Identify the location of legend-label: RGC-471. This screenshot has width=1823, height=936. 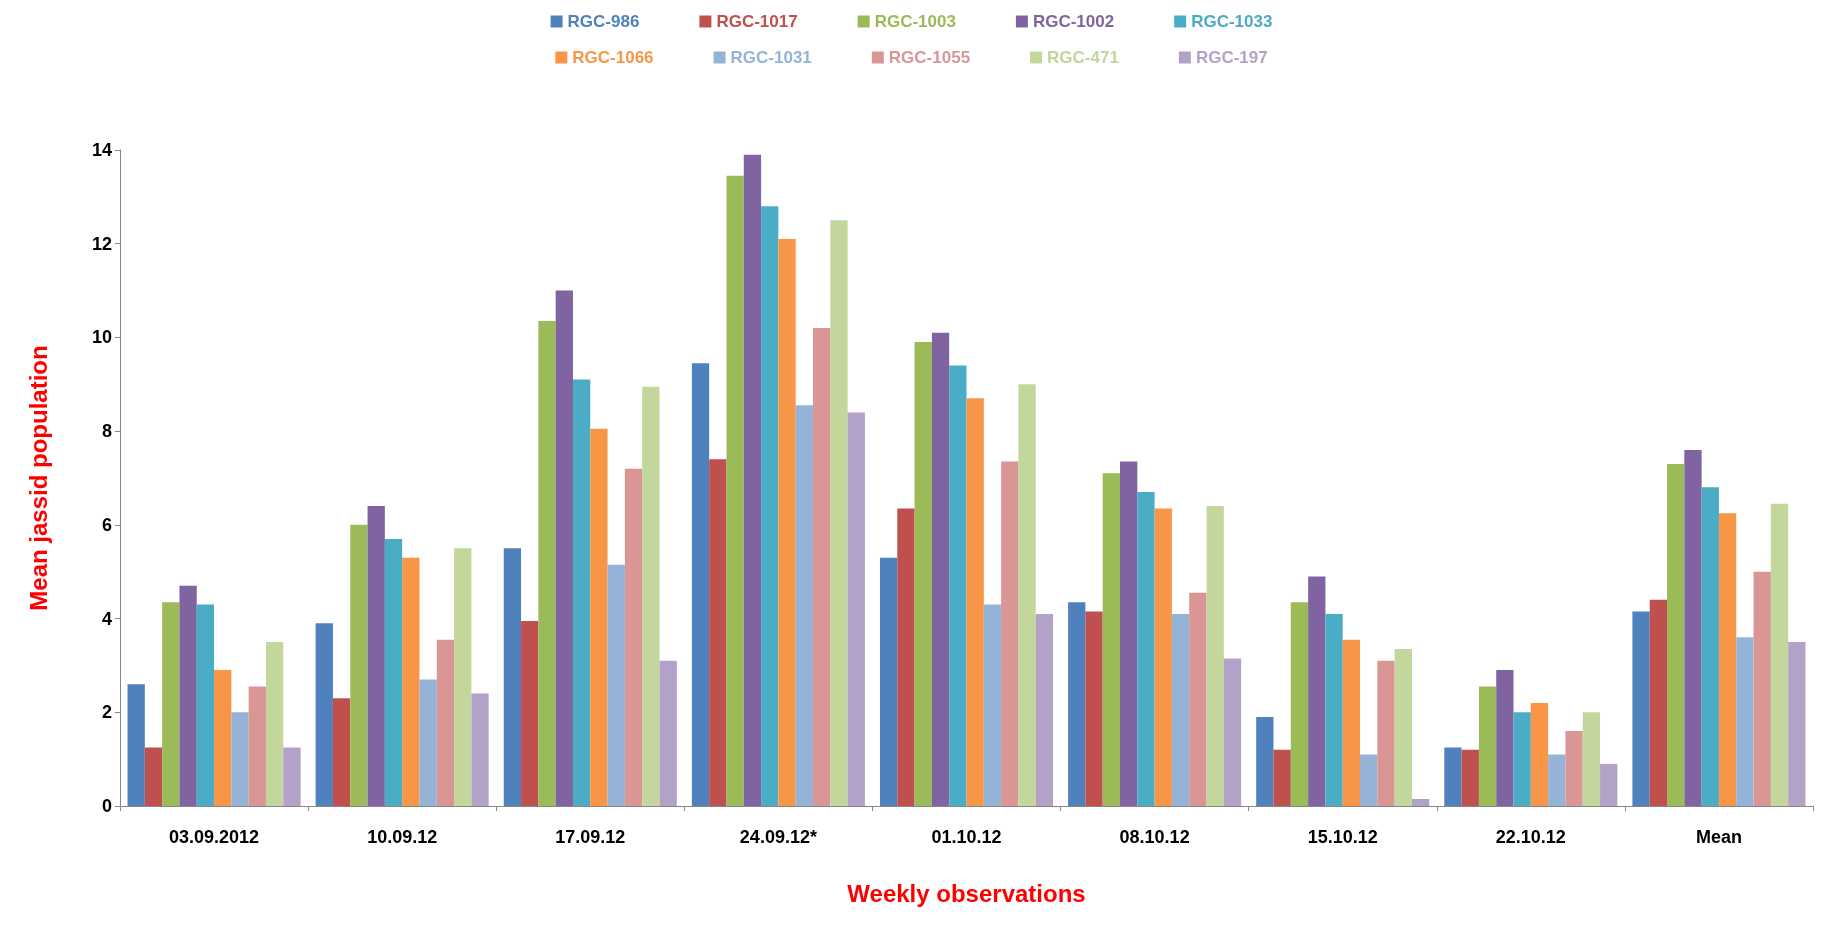
(1083, 57).